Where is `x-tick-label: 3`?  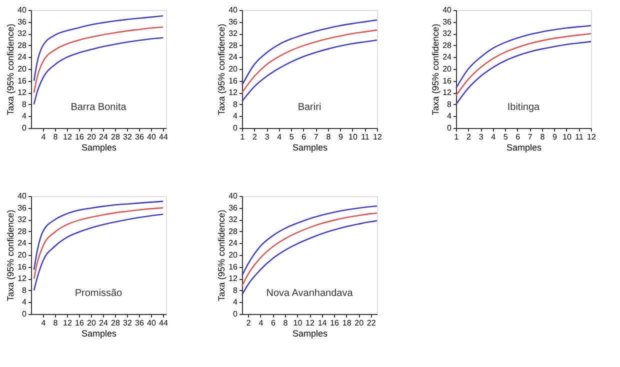 x-tick-label: 3 is located at coordinates (267, 137).